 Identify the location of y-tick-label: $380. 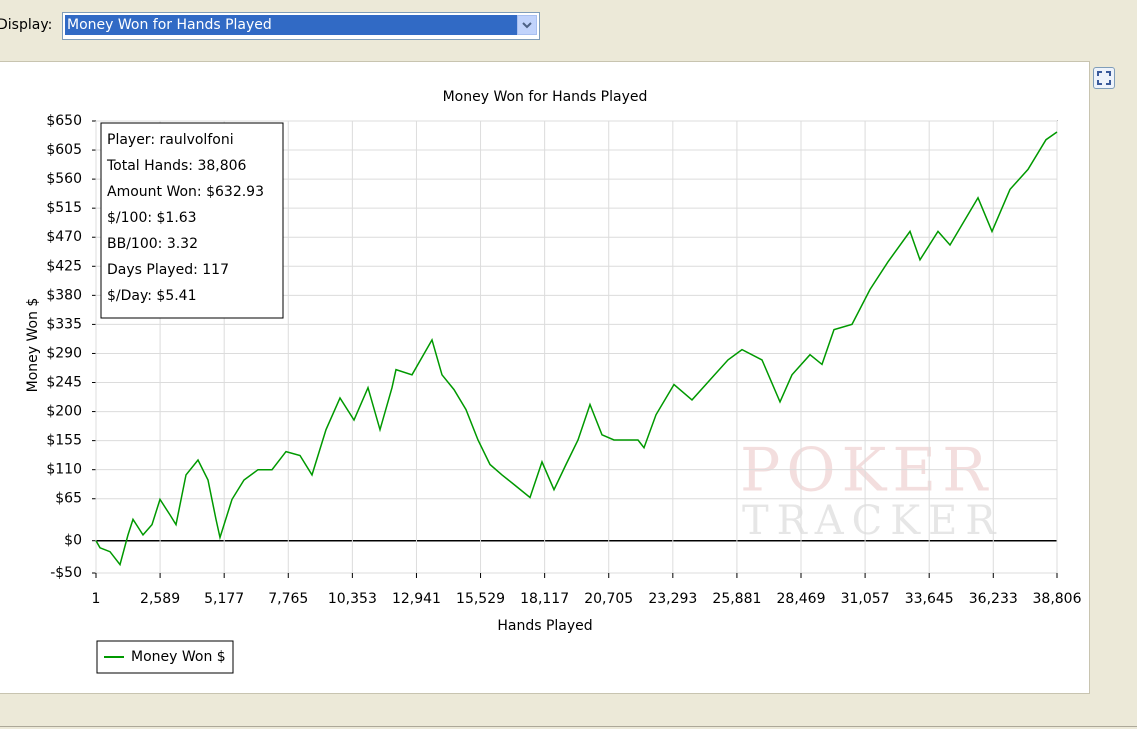
(64, 295).